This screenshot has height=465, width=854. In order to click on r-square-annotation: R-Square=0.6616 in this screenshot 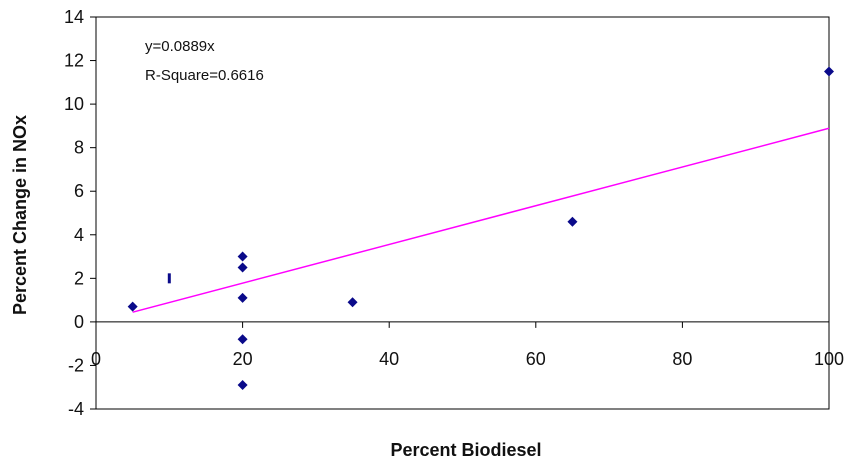, I will do `click(204, 75)`.